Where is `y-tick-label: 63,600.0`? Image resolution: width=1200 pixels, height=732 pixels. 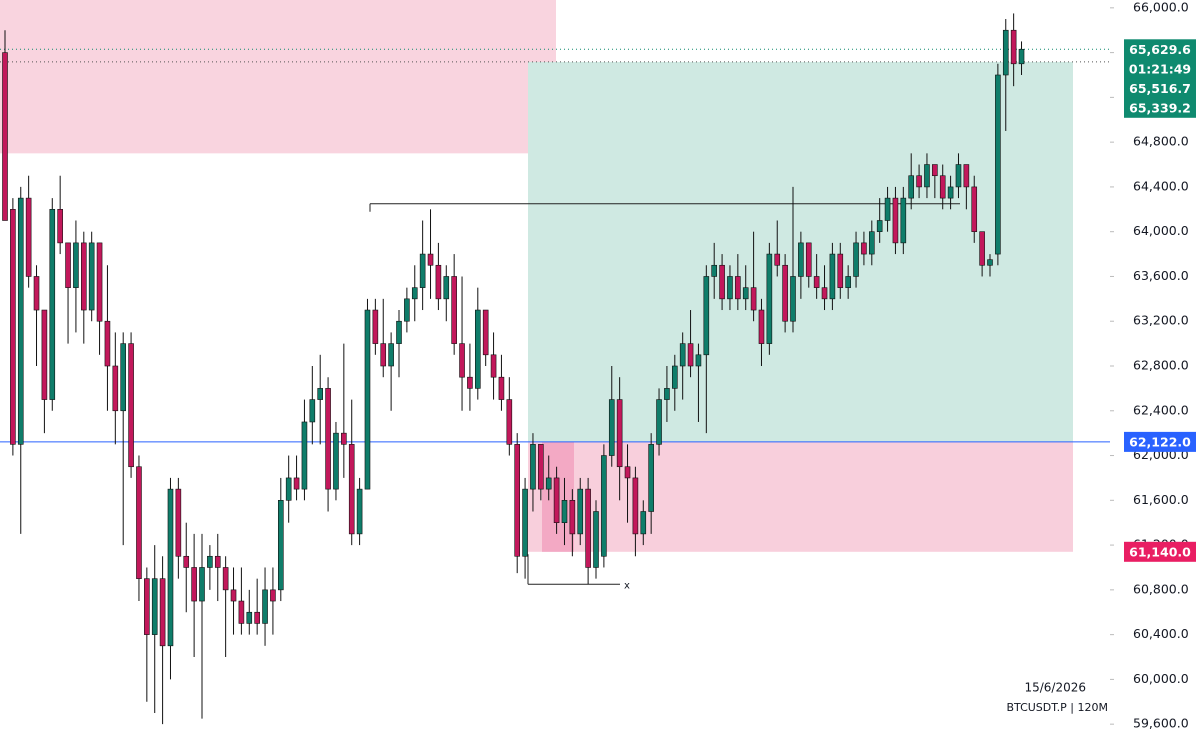 y-tick-label: 63,600.0 is located at coordinates (1161, 275).